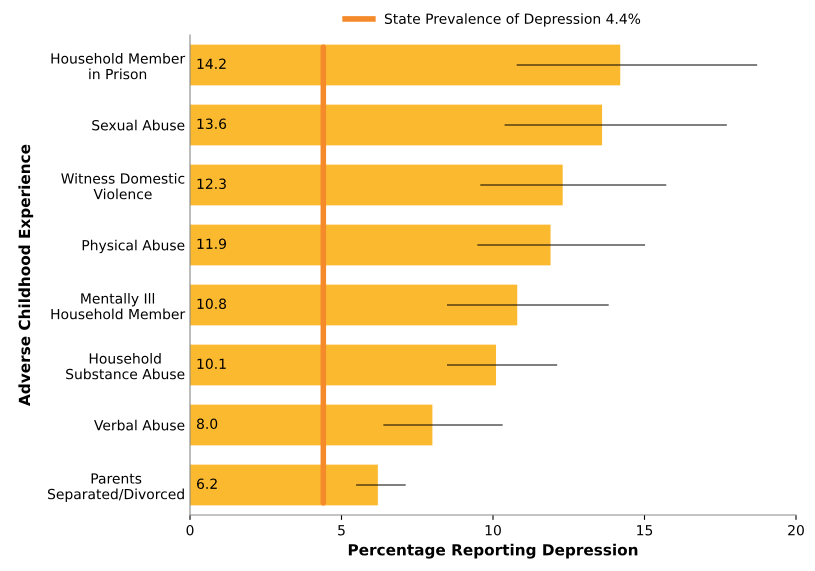  Describe the element at coordinates (118, 66) in the screenshot. I see `y-tick-label: Household Member in Prison` at that location.